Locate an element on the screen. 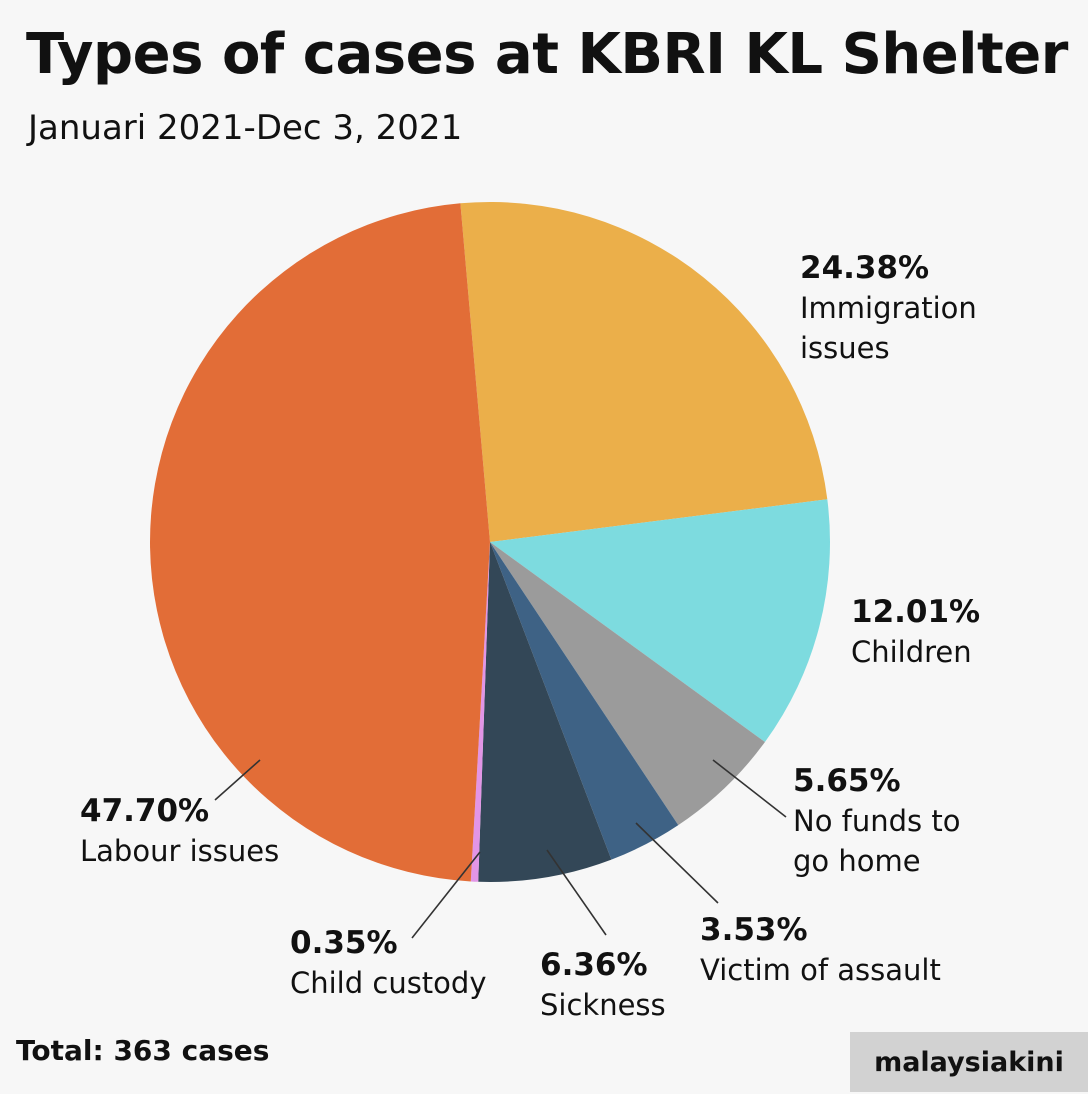 The height and width of the screenshot is (1094, 1088). slice-category-label: issues is located at coordinates (845, 348).